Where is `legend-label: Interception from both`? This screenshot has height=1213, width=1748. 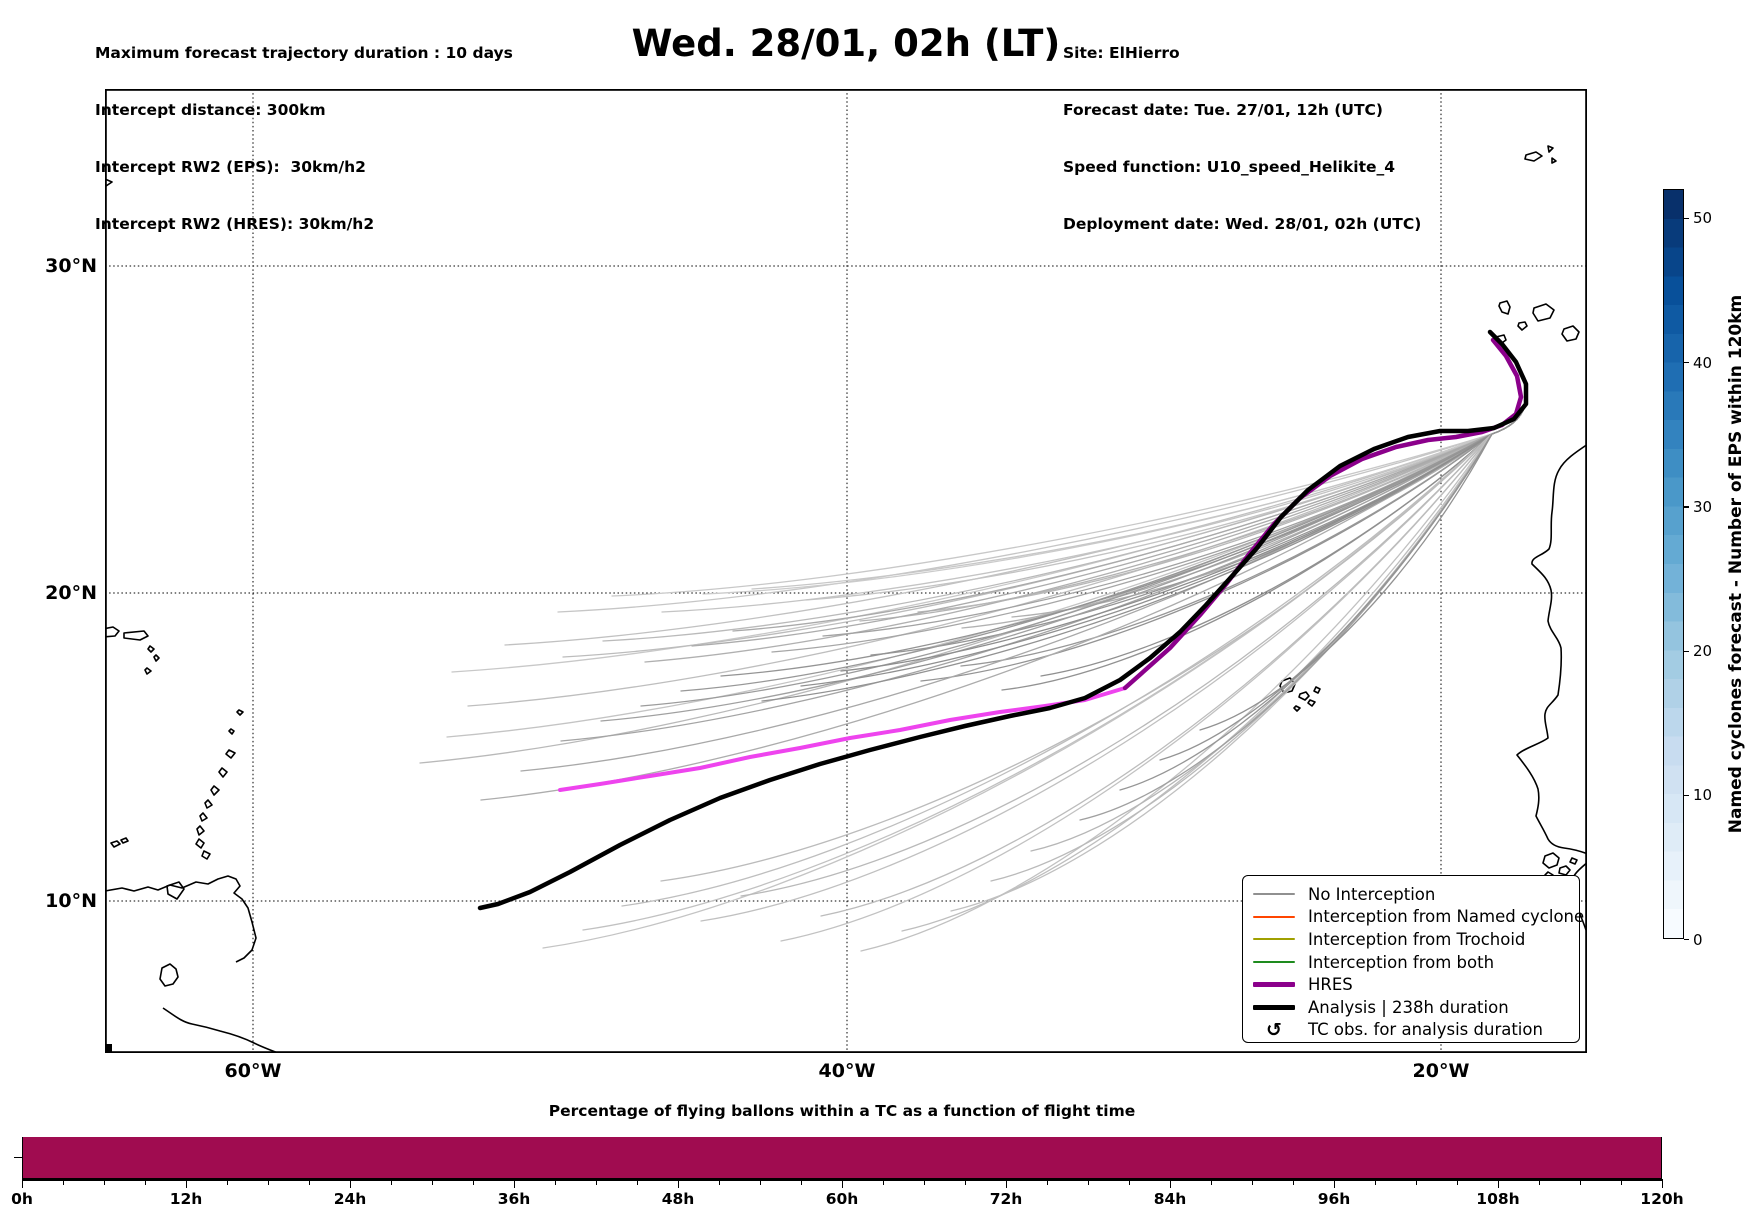 legend-label: Interception from both is located at coordinates (1401, 962).